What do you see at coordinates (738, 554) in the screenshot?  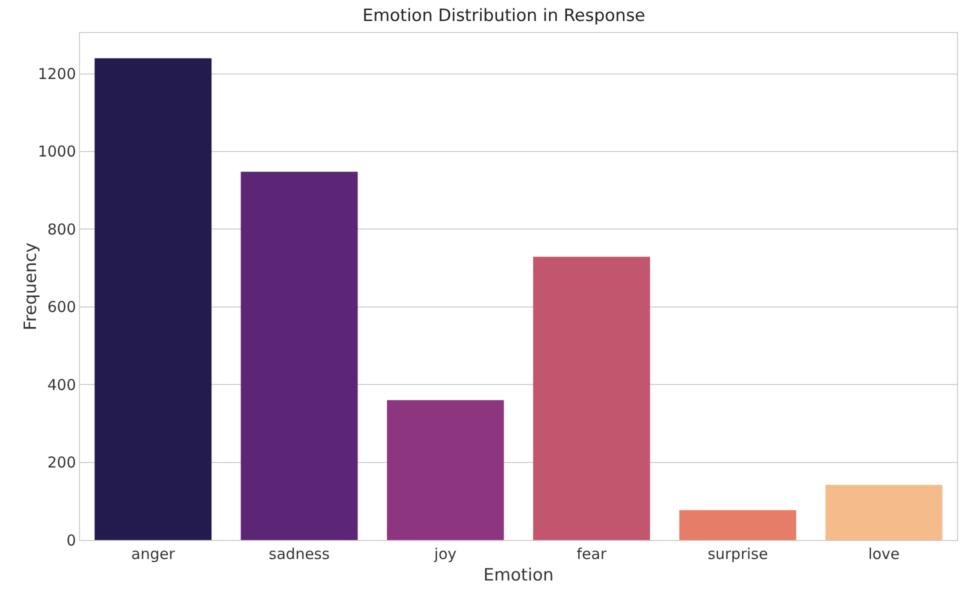 I see `x-tick-label: surprise` at bounding box center [738, 554].